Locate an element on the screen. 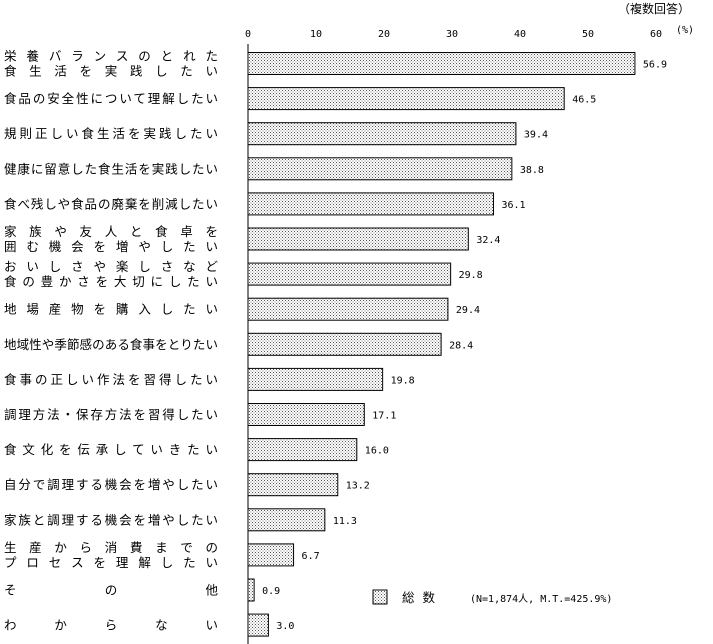 This screenshot has width=713, height=644. value-label-7: 29.4 is located at coordinates (468, 310).